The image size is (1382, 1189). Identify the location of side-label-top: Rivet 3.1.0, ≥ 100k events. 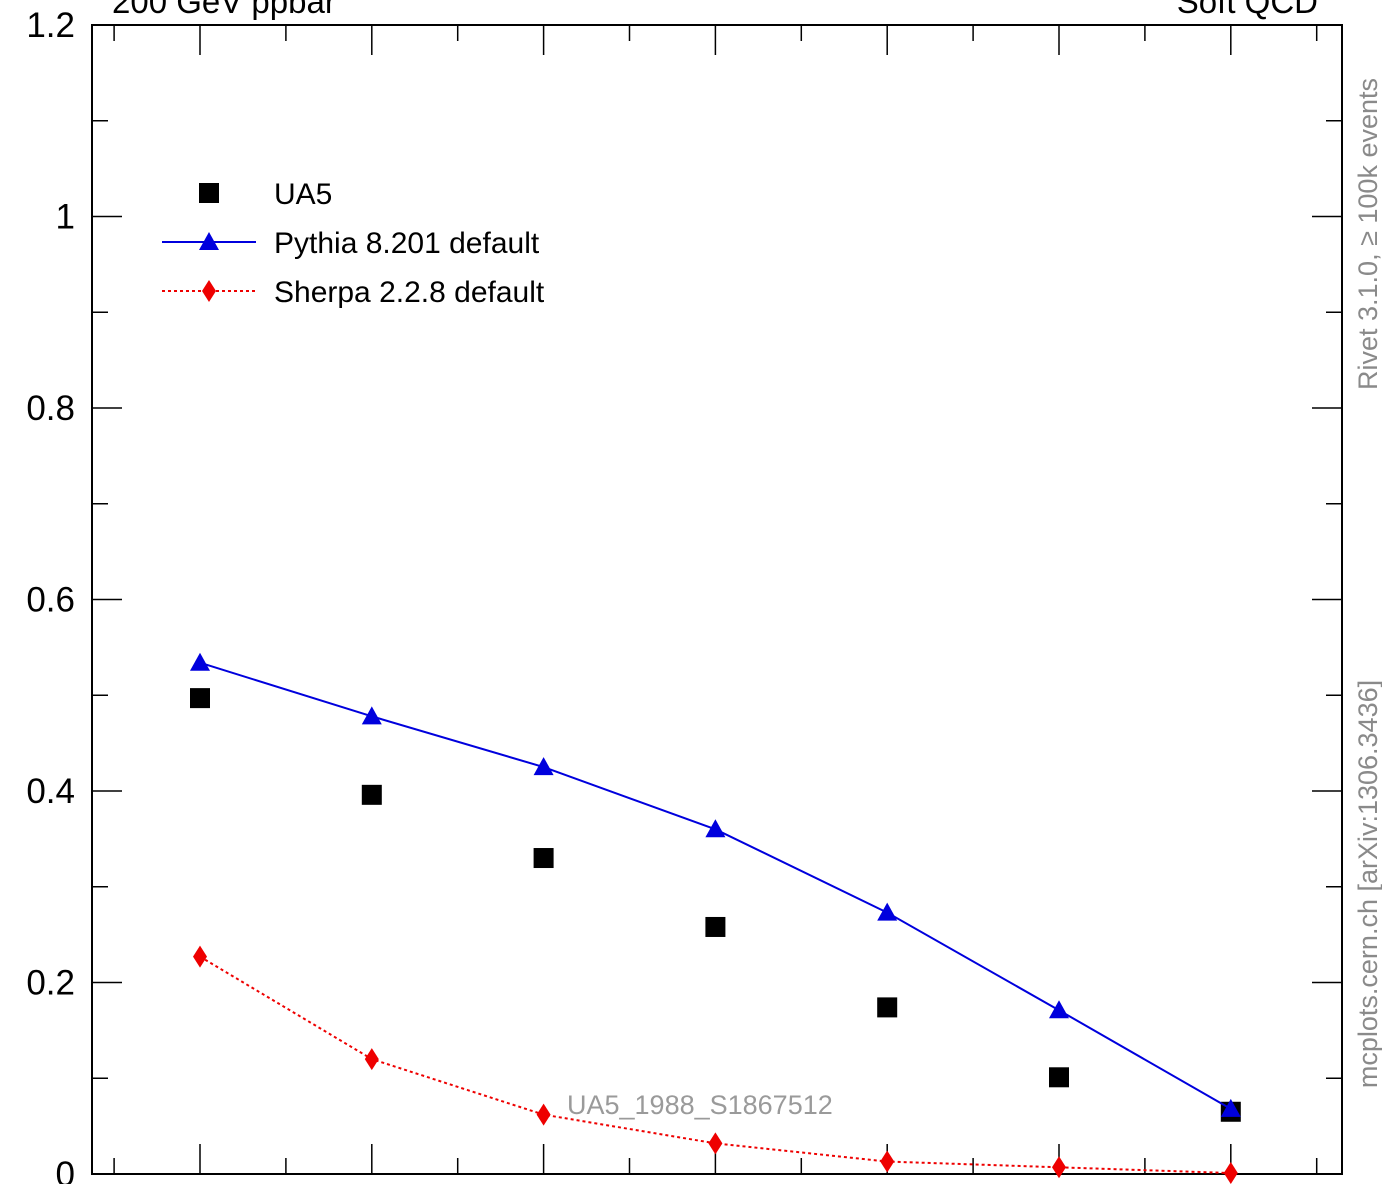
(1367, 234).